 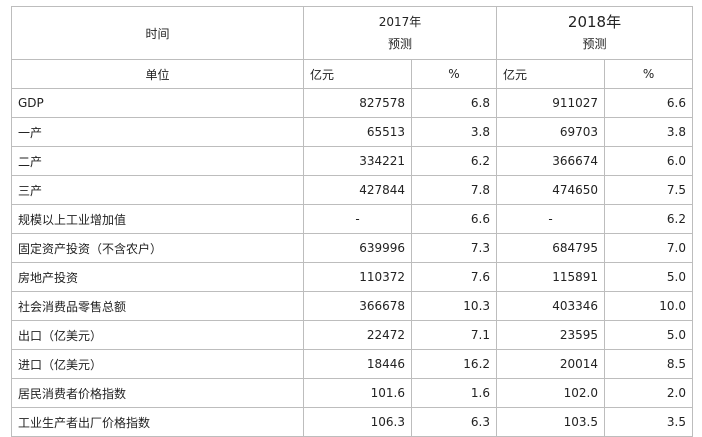 I want to click on unit-pct-2018: %, so click(x=649, y=74).